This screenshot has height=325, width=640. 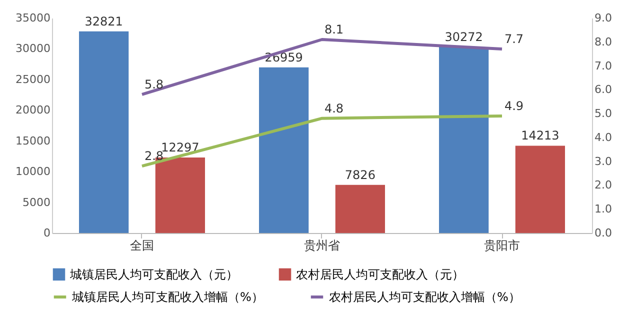 What do you see at coordinates (603, 65) in the screenshot?
I see `y2-tick-label: 7.0` at bounding box center [603, 65].